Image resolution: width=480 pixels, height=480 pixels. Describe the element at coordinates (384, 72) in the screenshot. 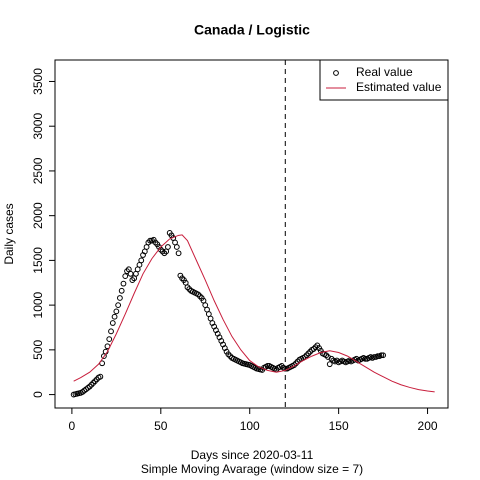

I see `legend-label: Real value` at that location.